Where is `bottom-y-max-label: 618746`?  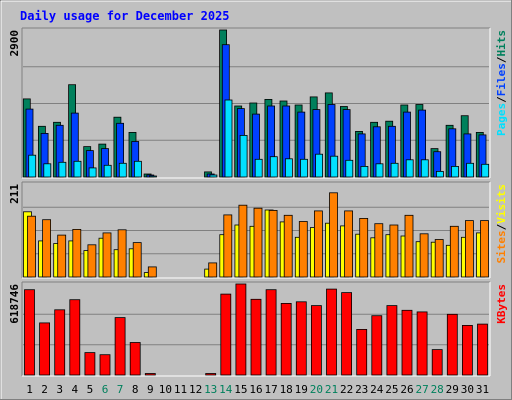 bottom-y-max-label: 618746 is located at coordinates (14, 304).